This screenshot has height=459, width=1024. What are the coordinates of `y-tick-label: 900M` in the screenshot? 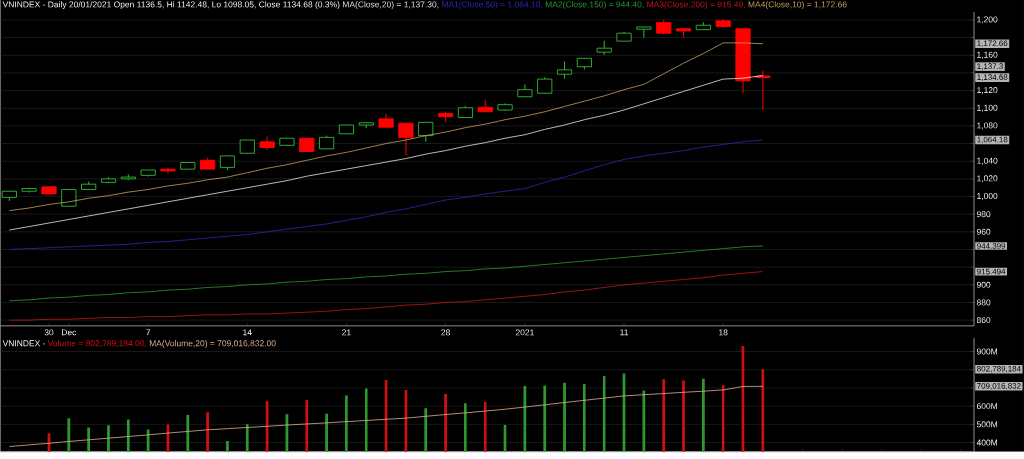 It's located at (987, 351).